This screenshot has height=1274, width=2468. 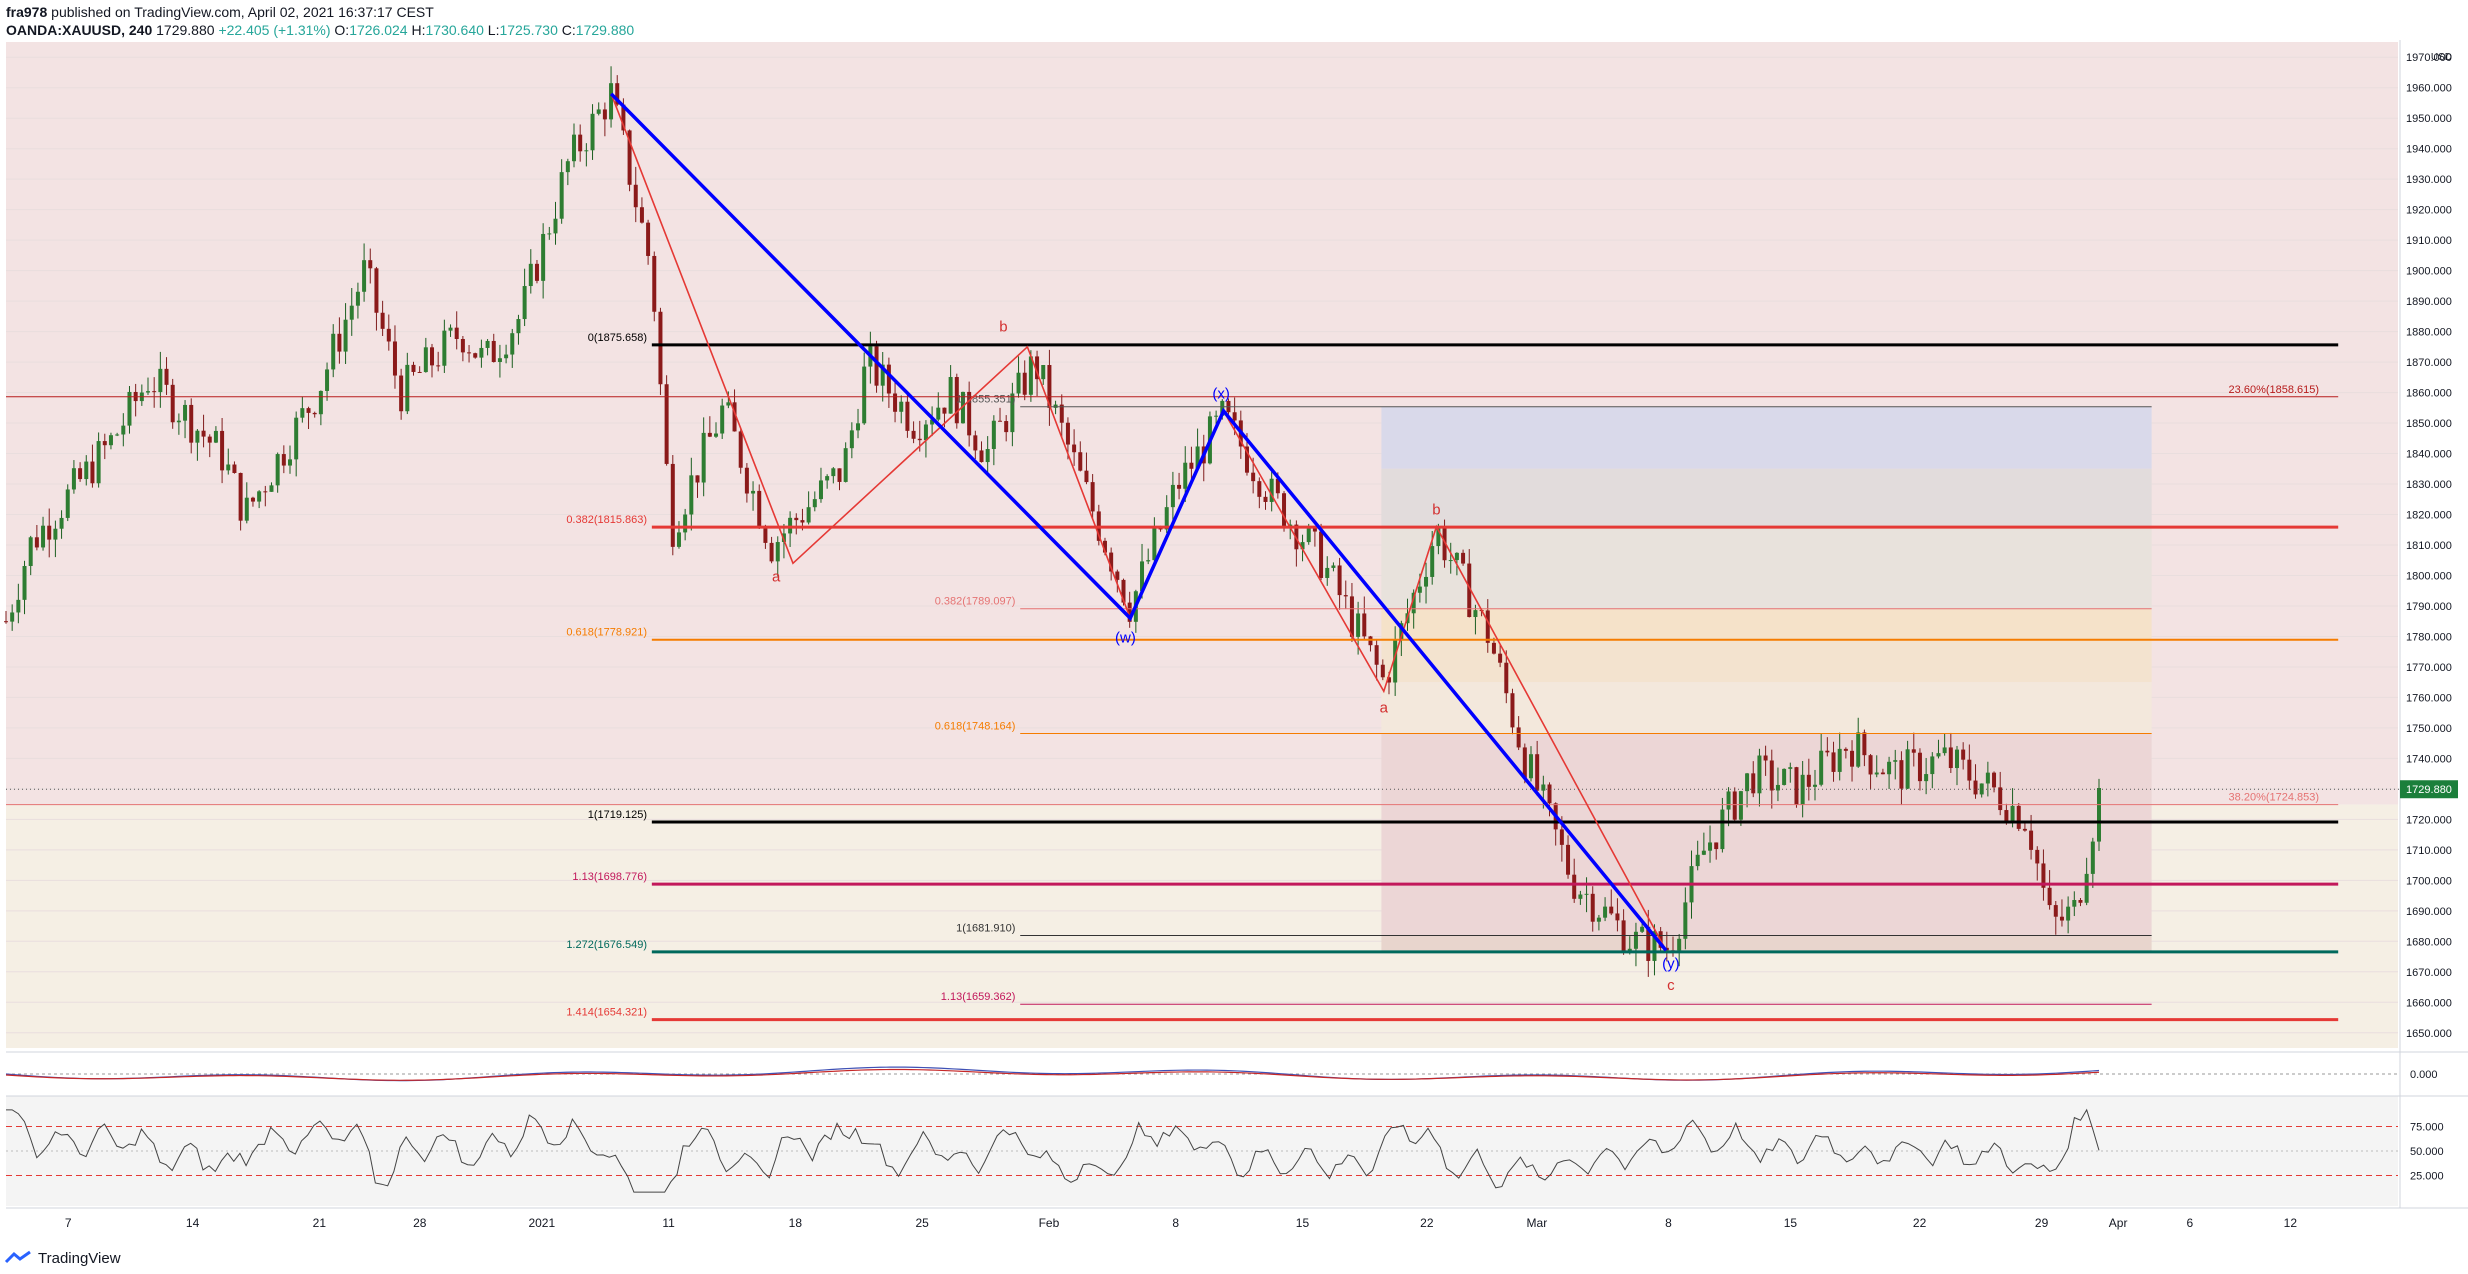 What do you see at coordinates (27, 12) in the screenshot?
I see `publisher-name: fra978` at bounding box center [27, 12].